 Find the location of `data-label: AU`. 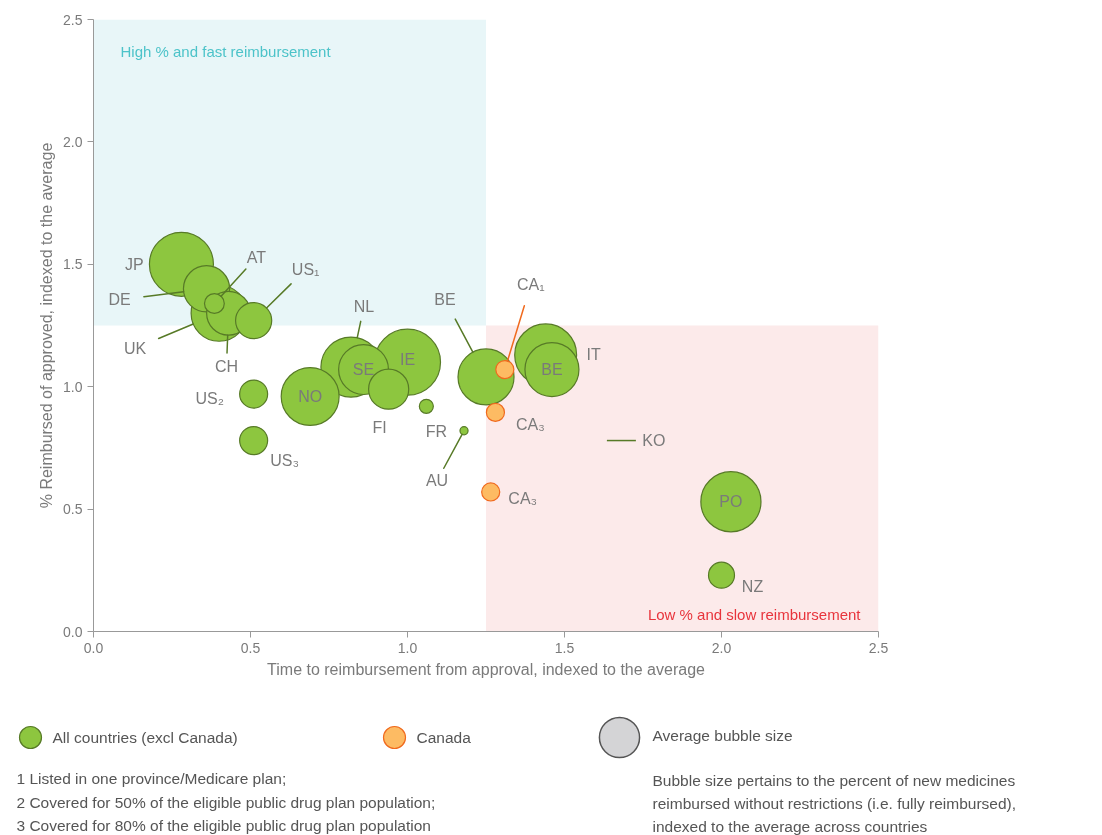

data-label: AU is located at coordinates (437, 481).